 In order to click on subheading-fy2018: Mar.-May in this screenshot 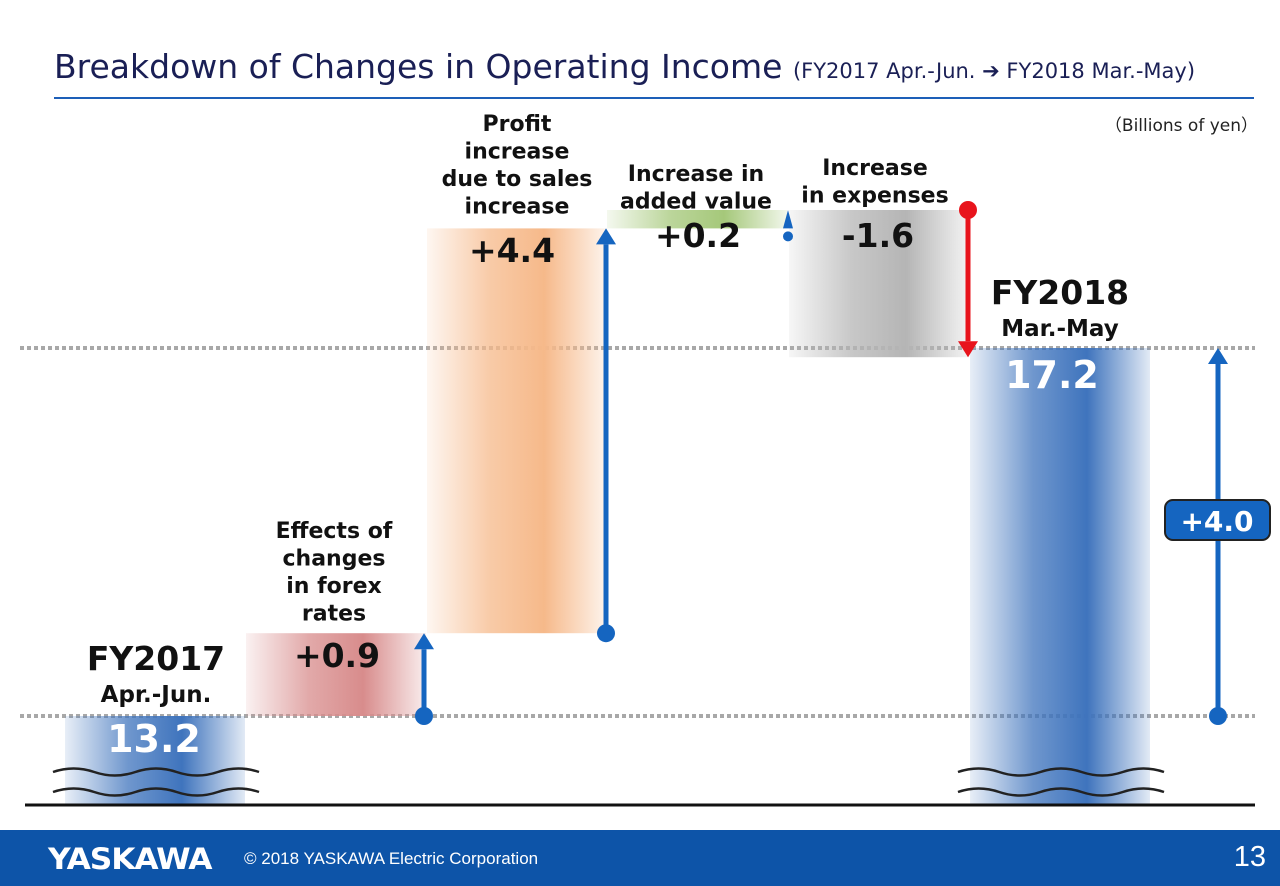, I will do `click(1059, 329)`.